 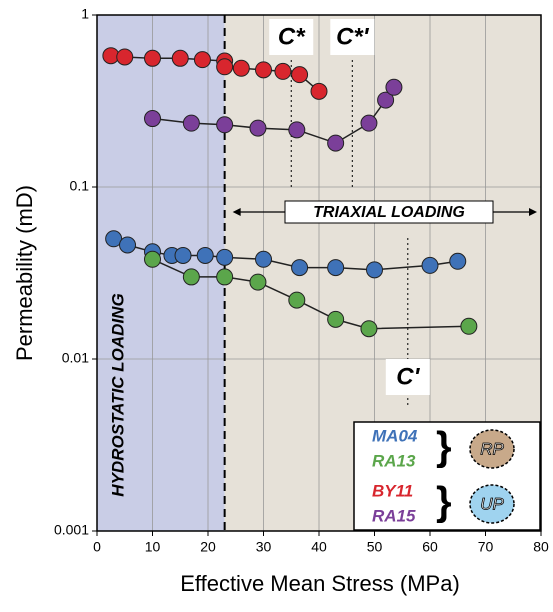 What do you see at coordinates (541, 547) in the screenshot?
I see `x-tick-label: 80` at bounding box center [541, 547].